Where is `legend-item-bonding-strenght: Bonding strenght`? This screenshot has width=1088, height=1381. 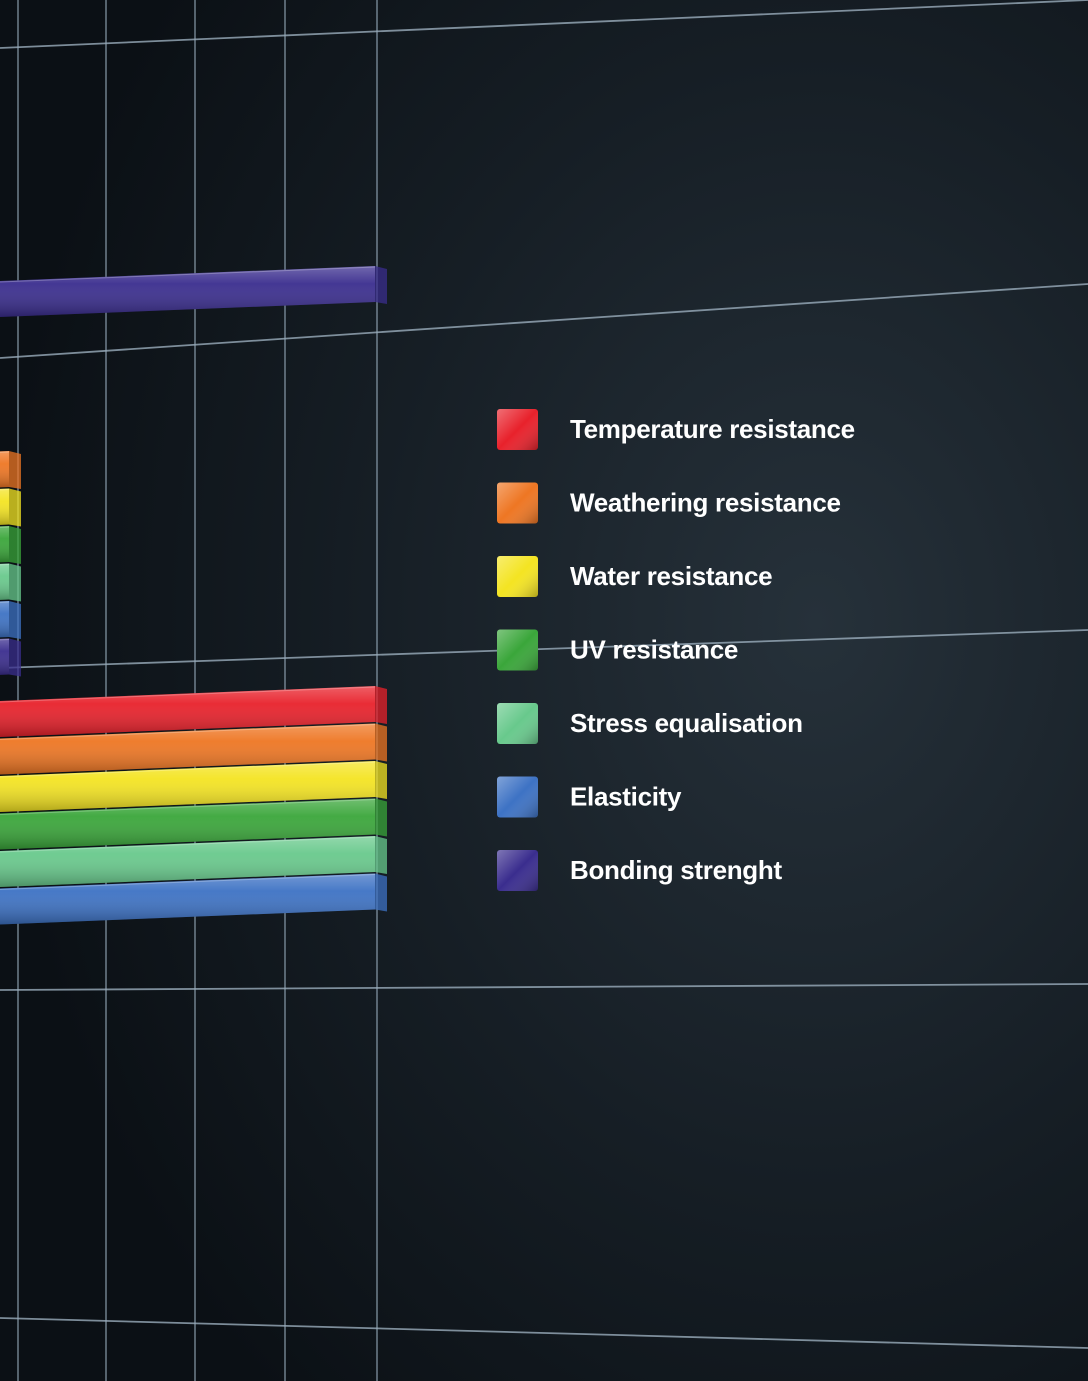
legend-item-bonding-strenght: Bonding strenght is located at coordinates (640, 870).